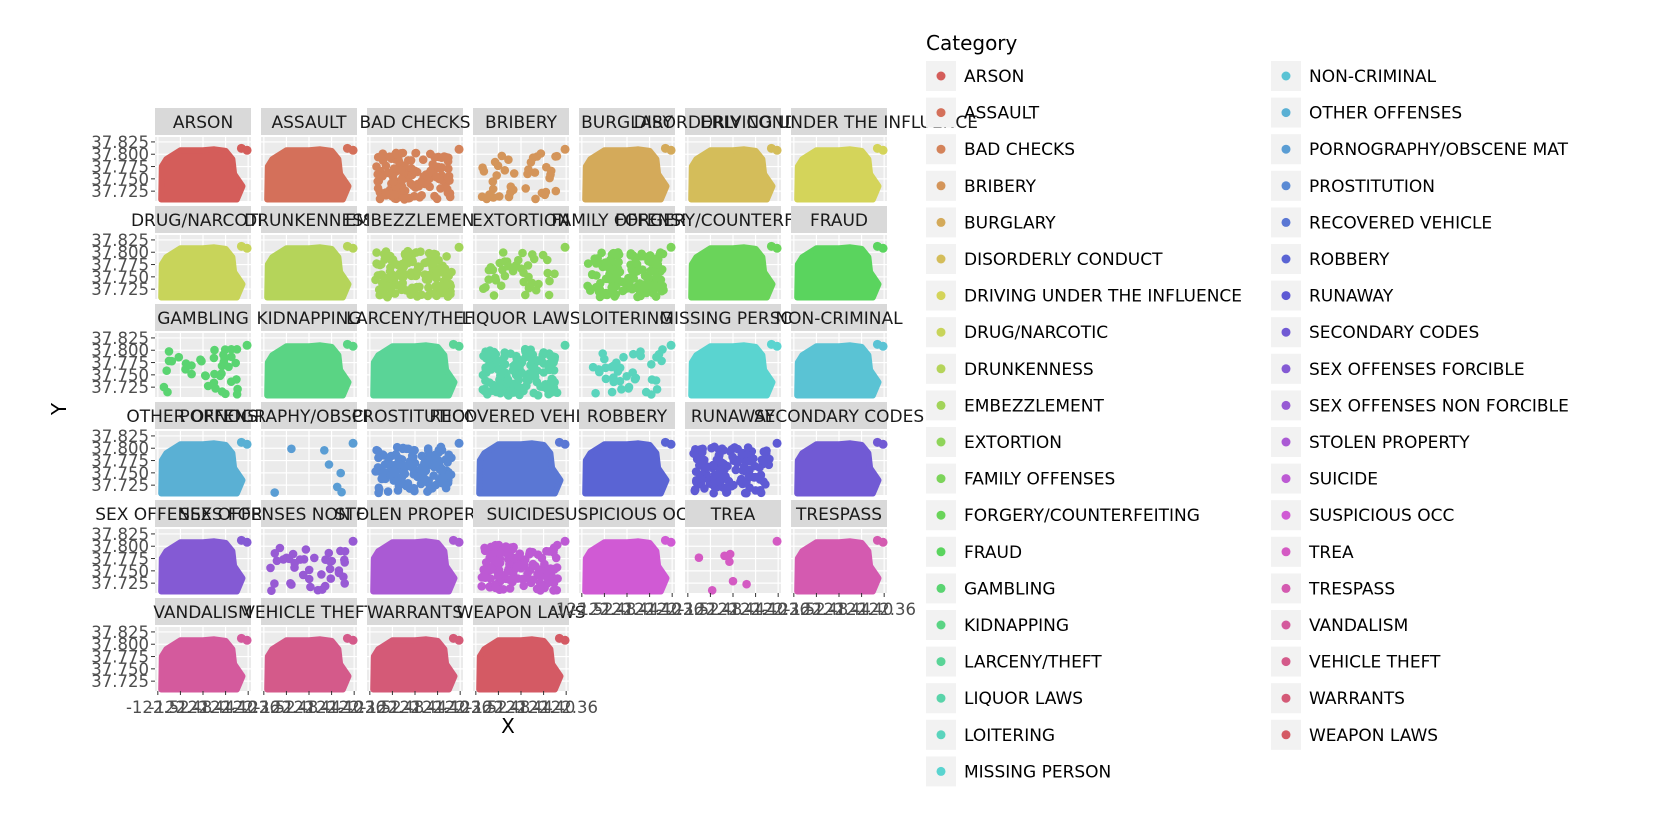 This screenshot has height=830, width=1664. What do you see at coordinates (839, 417) in the screenshot?
I see `strip-label: SECONDARY CODES` at bounding box center [839, 417].